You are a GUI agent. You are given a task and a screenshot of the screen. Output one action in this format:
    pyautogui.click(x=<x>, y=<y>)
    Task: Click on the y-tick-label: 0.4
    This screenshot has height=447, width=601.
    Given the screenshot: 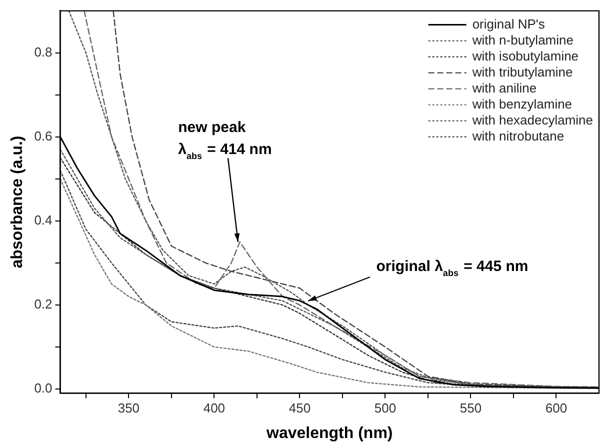 What is the action you would take?
    pyautogui.click(x=43, y=220)
    